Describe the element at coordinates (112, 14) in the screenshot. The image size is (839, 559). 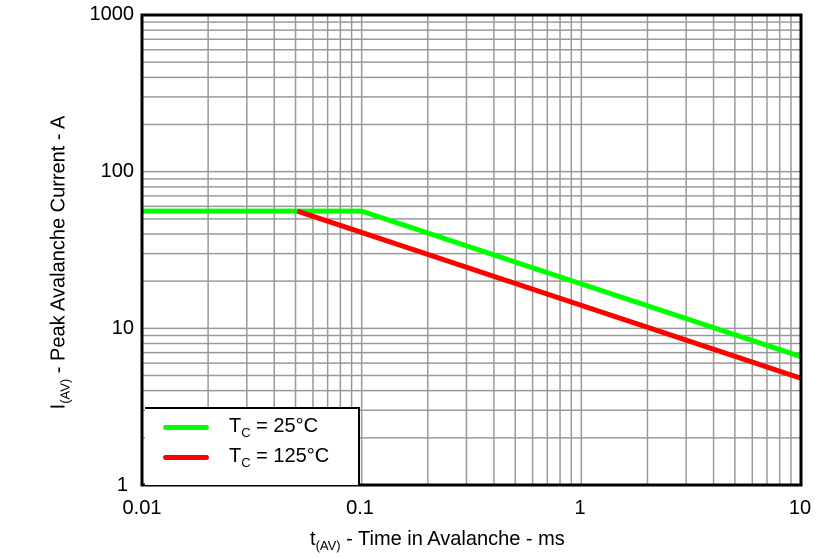
I see `y-tick-1000: 1000` at that location.